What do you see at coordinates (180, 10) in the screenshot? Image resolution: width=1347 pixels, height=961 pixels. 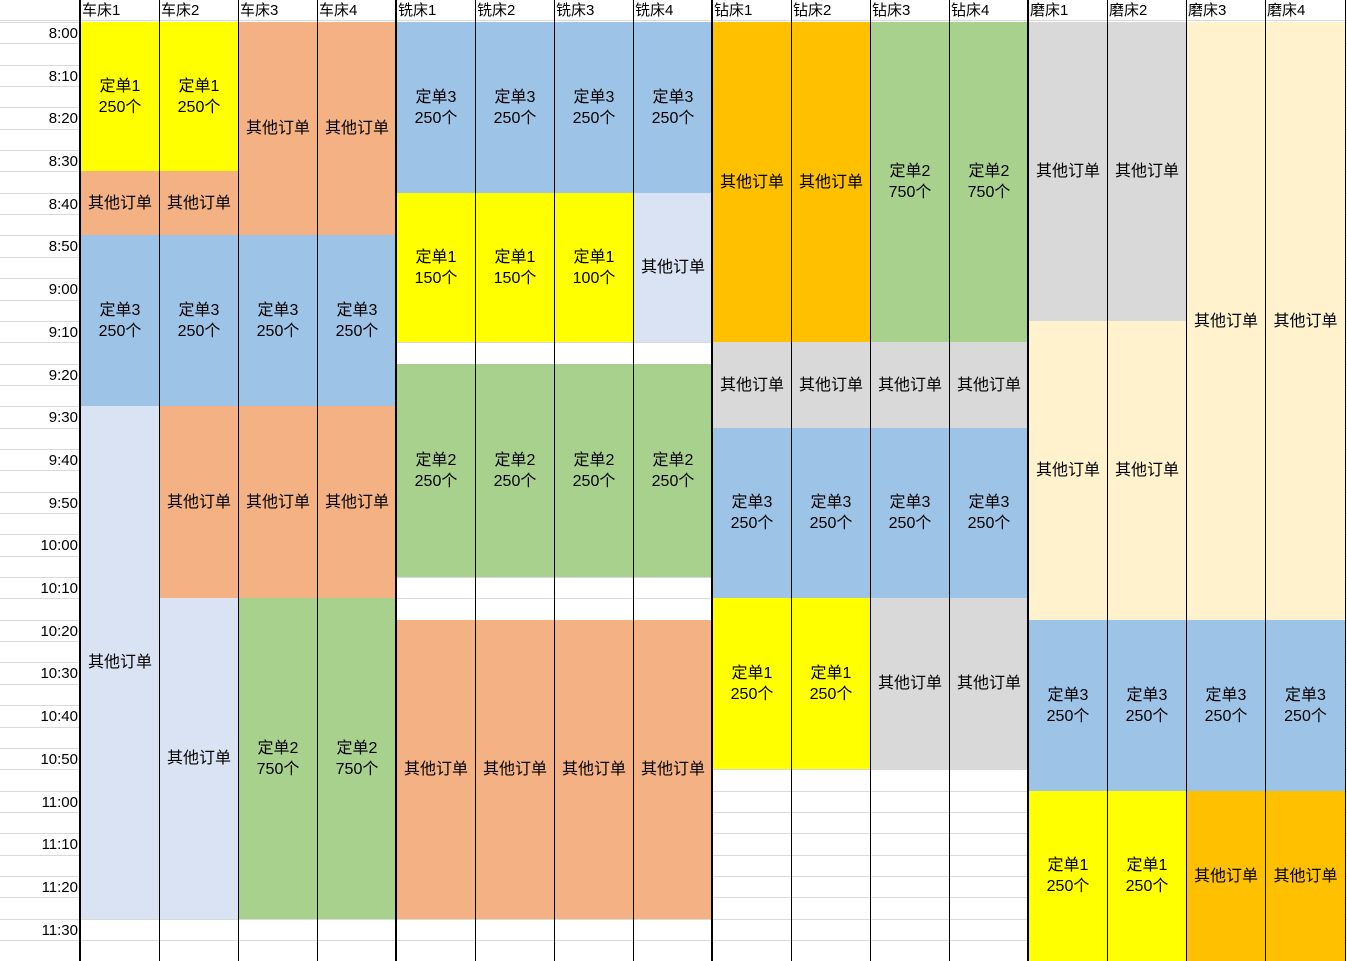 I see `machine-header: 车床2` at bounding box center [180, 10].